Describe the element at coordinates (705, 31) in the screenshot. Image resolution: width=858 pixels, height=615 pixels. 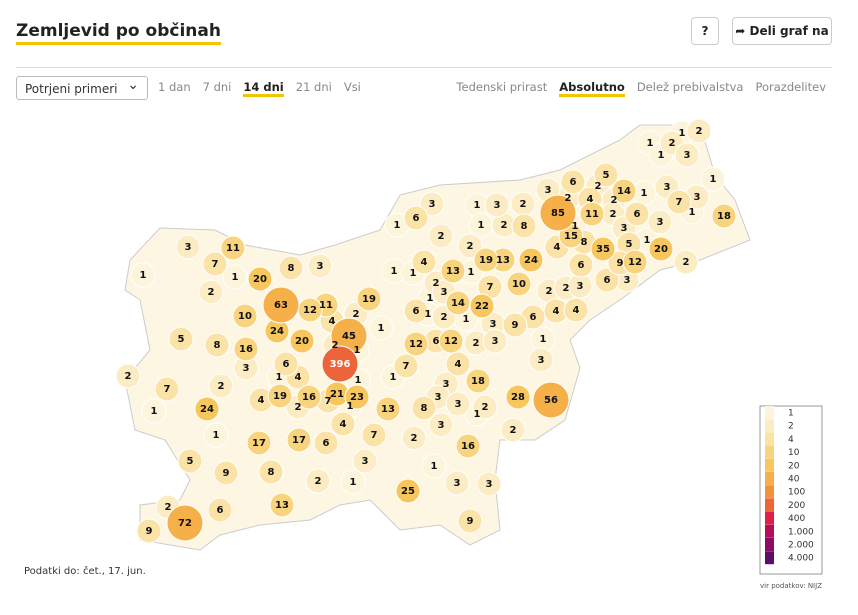
I see `help-button: ?` at that location.